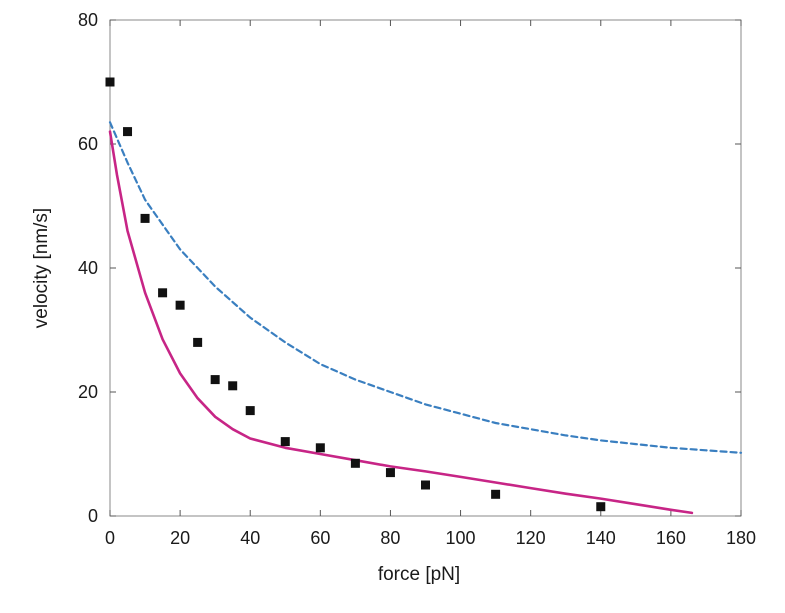 This screenshot has height=613, width=785. I want to click on x-tick-label: 0, so click(110, 538).